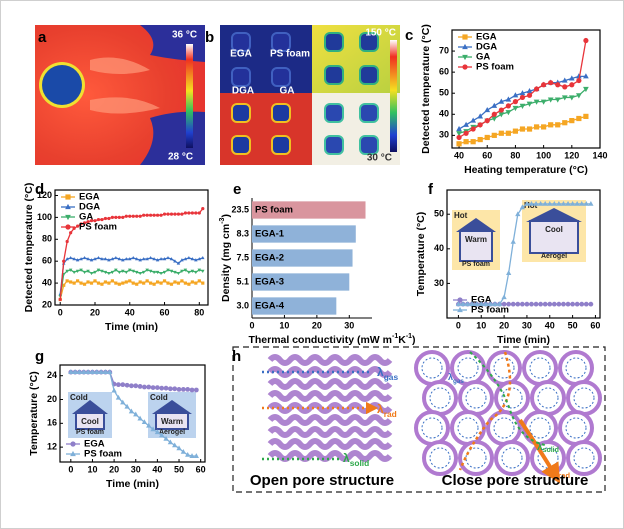 The image size is (624, 529). Describe the element at coordinates (481, 325) in the screenshot. I see `x-tick-label: 10` at that location.